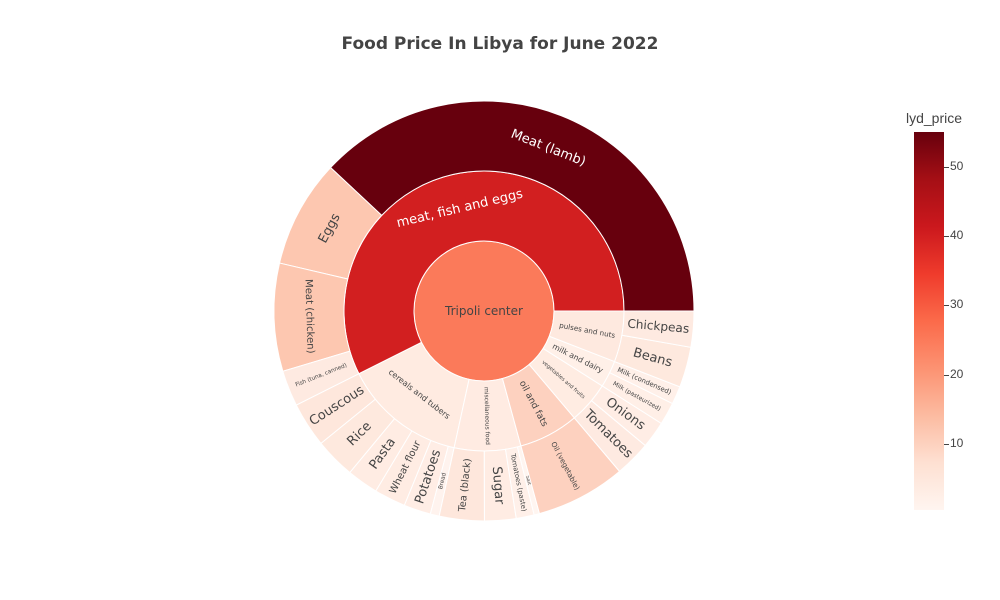 The height and width of the screenshot is (600, 1000). Describe the element at coordinates (486, 416) in the screenshot. I see `category-label-miscellaneous-food: miscellaneous food` at that location.